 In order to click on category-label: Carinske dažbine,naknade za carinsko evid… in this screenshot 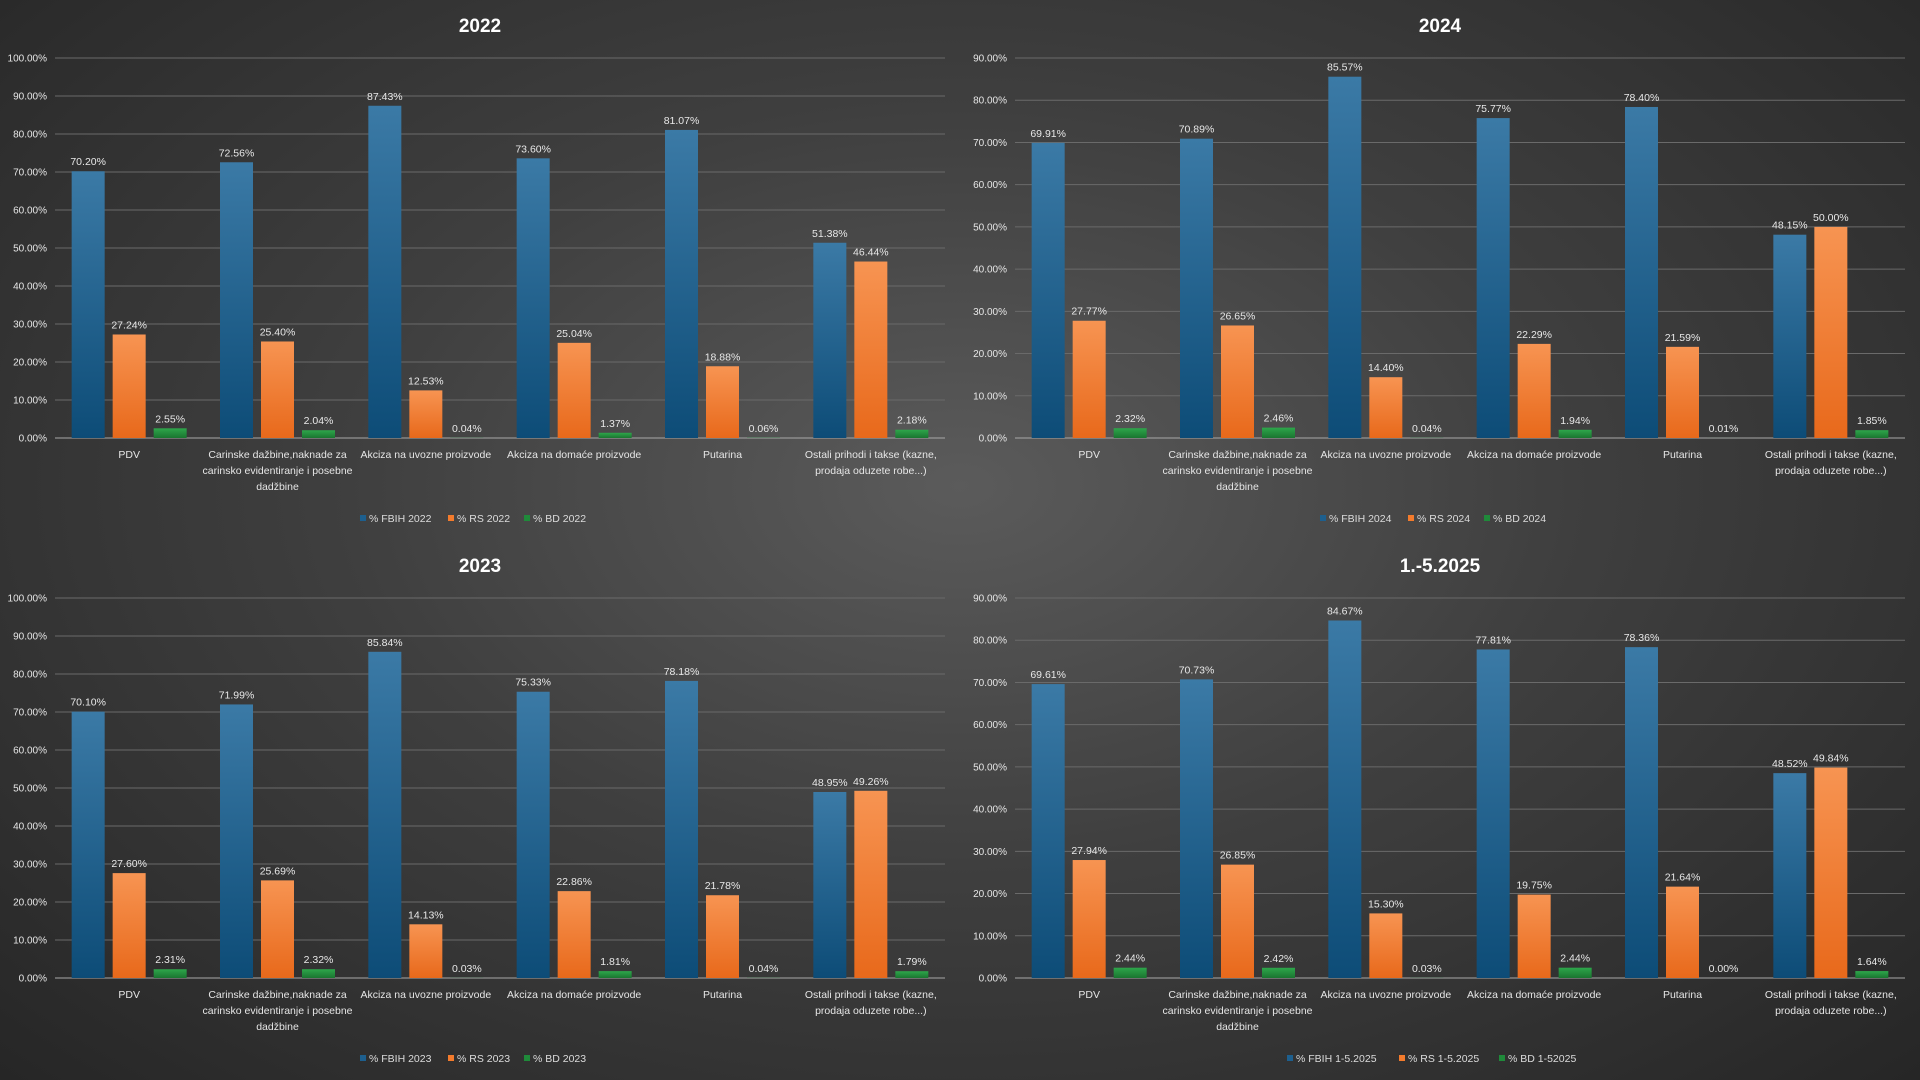, I will do `click(1237, 471)`.